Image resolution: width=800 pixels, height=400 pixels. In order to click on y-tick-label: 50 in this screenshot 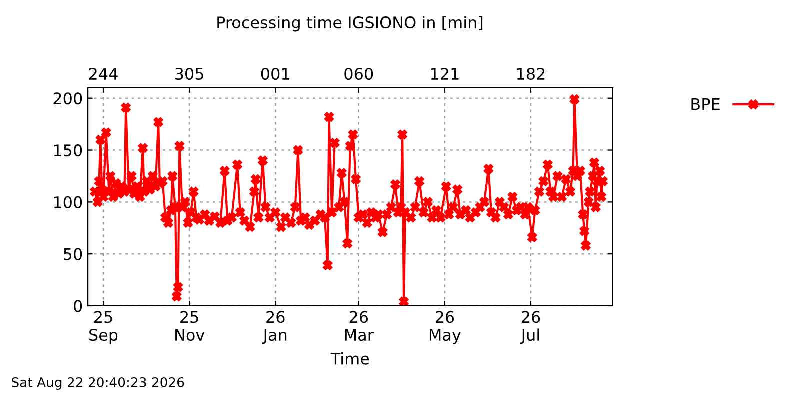, I will do `click(73, 254)`.